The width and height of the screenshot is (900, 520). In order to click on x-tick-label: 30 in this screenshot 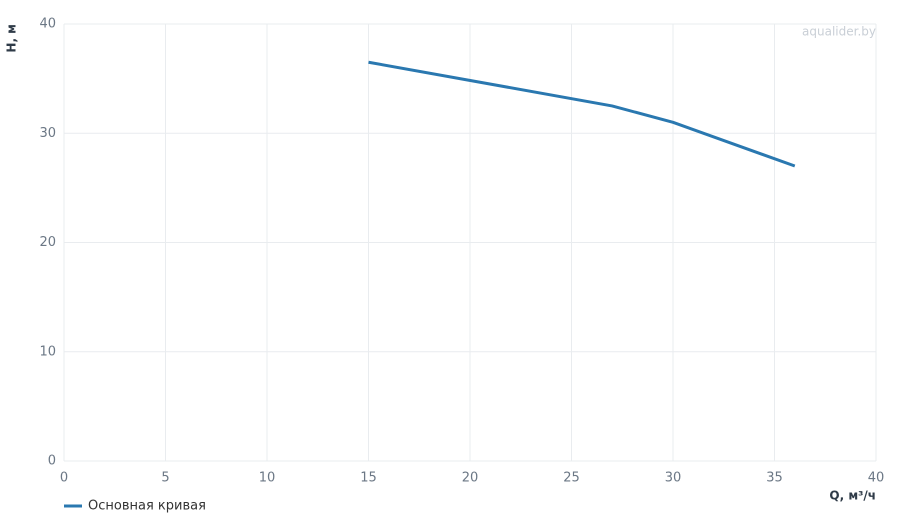, I will do `click(673, 478)`.